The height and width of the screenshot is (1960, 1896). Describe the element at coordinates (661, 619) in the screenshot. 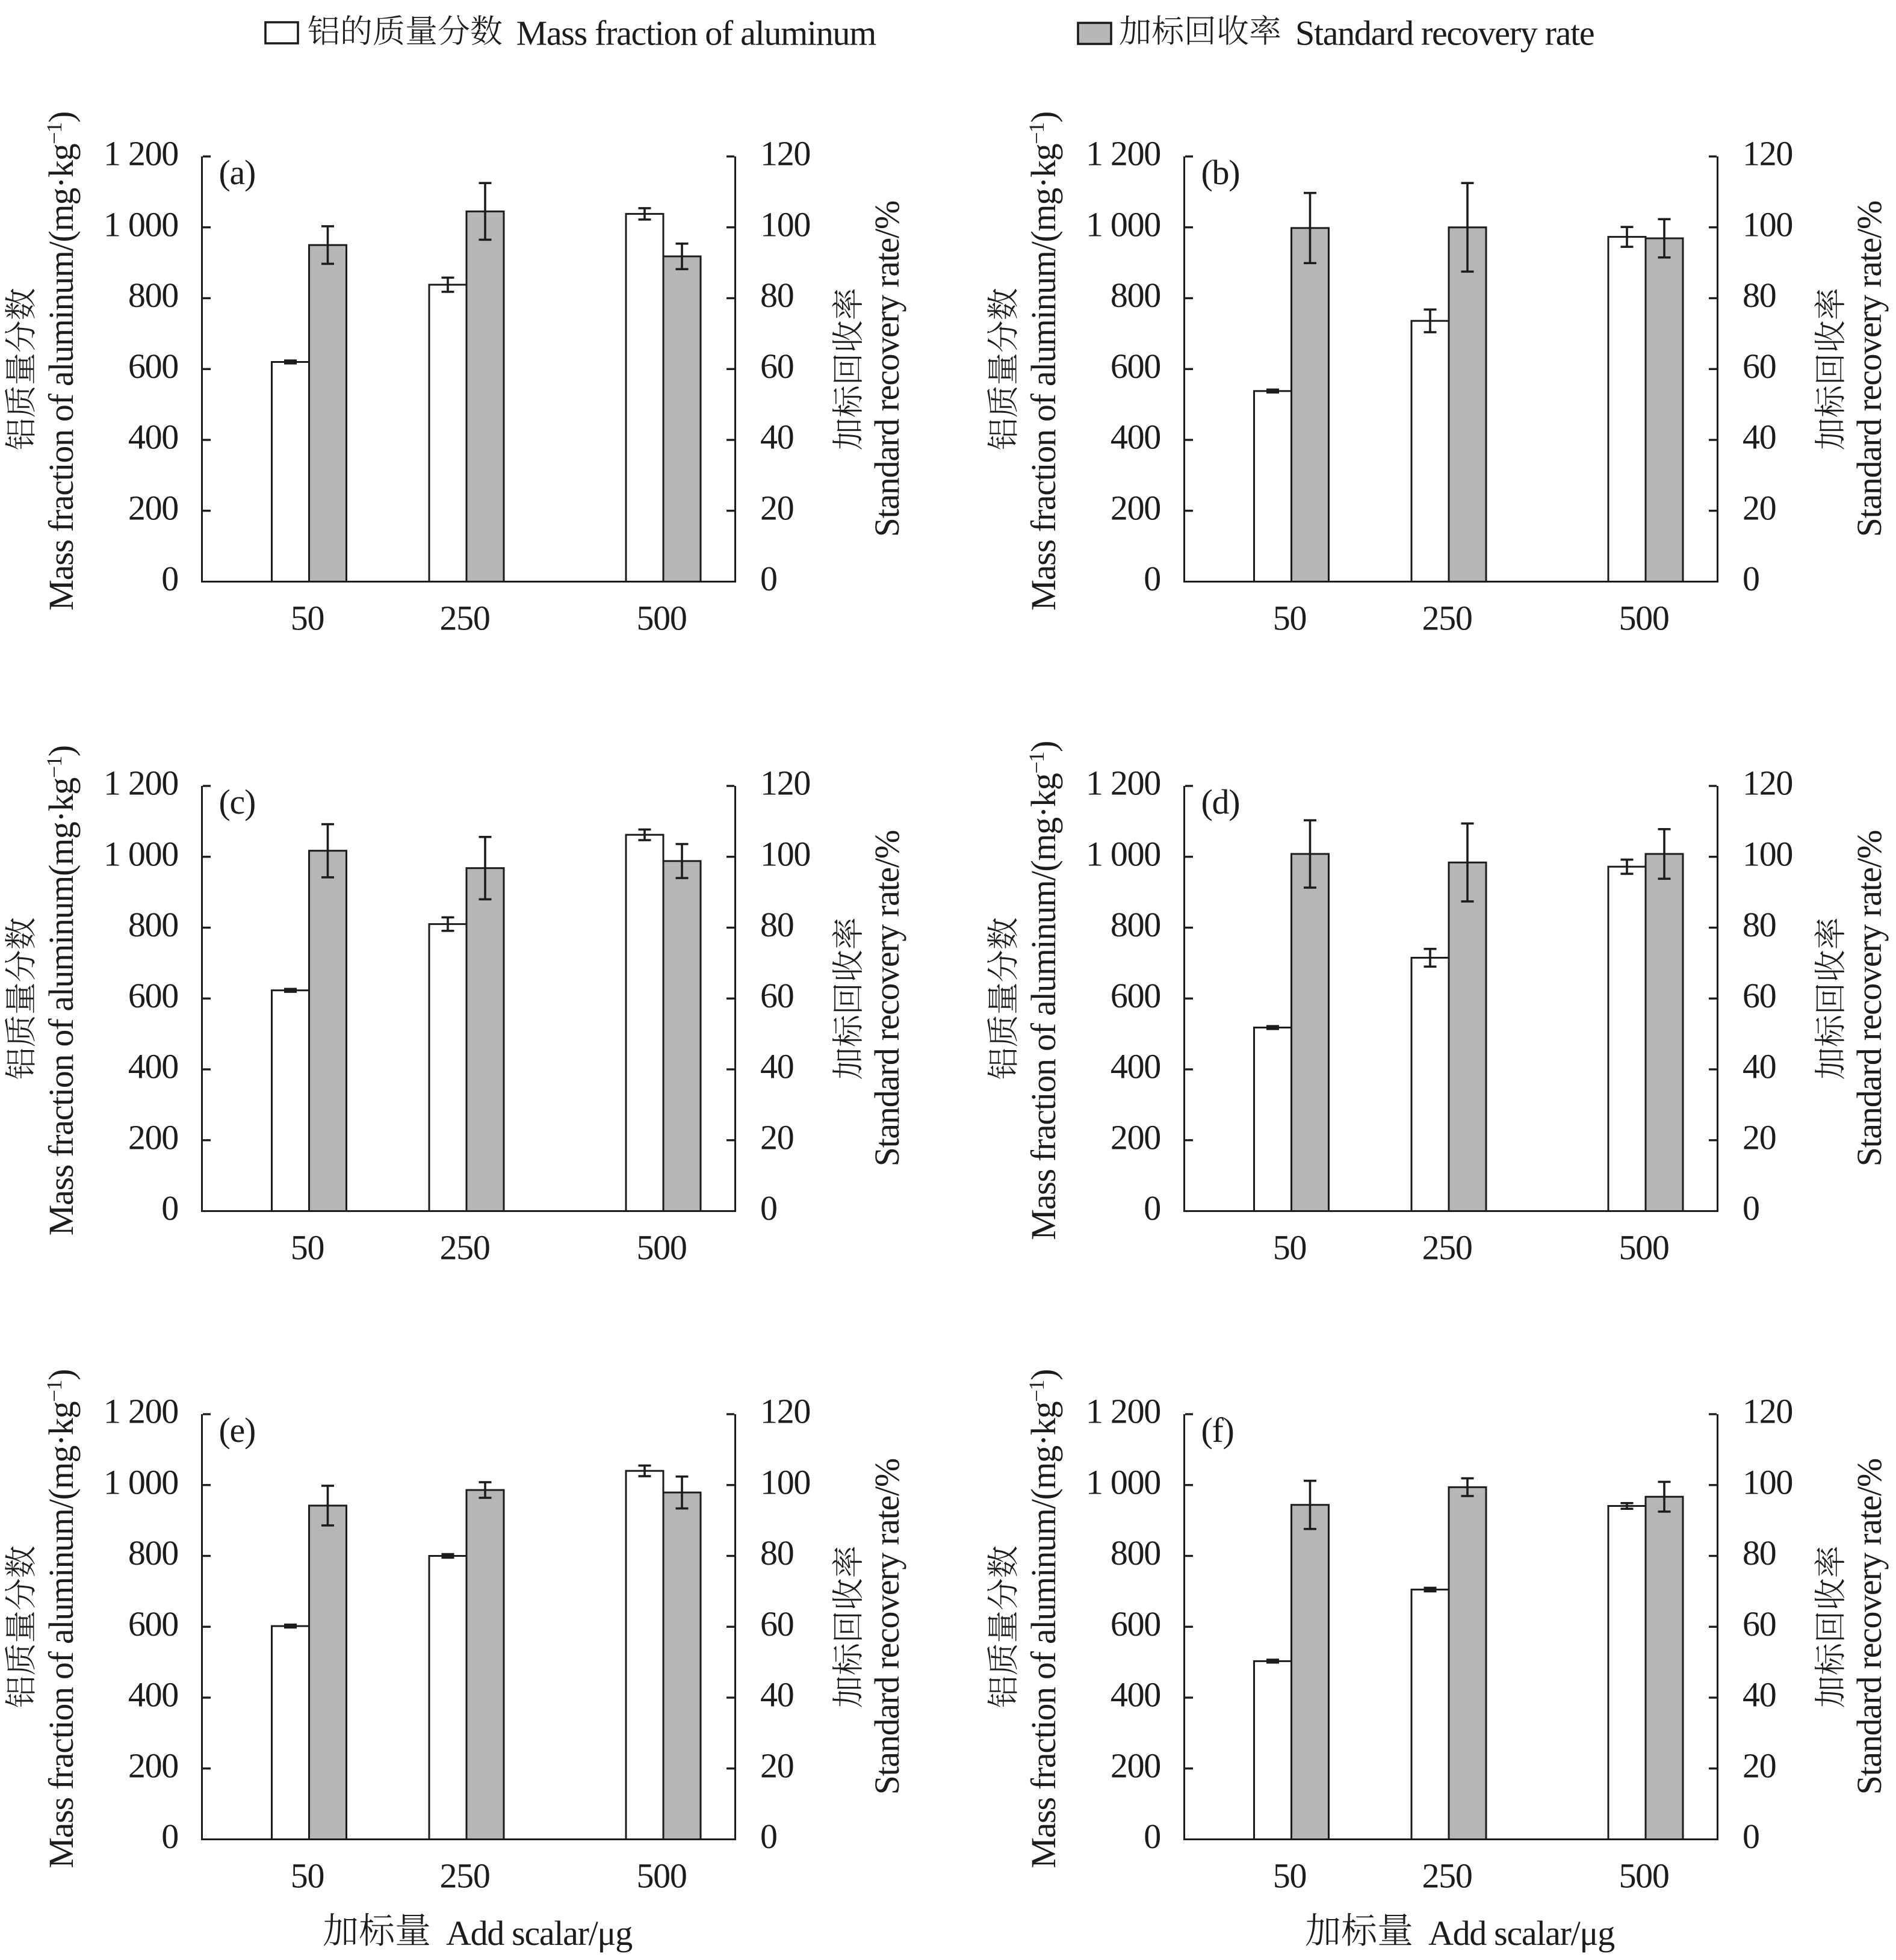

I see `svg-text: 500` at that location.